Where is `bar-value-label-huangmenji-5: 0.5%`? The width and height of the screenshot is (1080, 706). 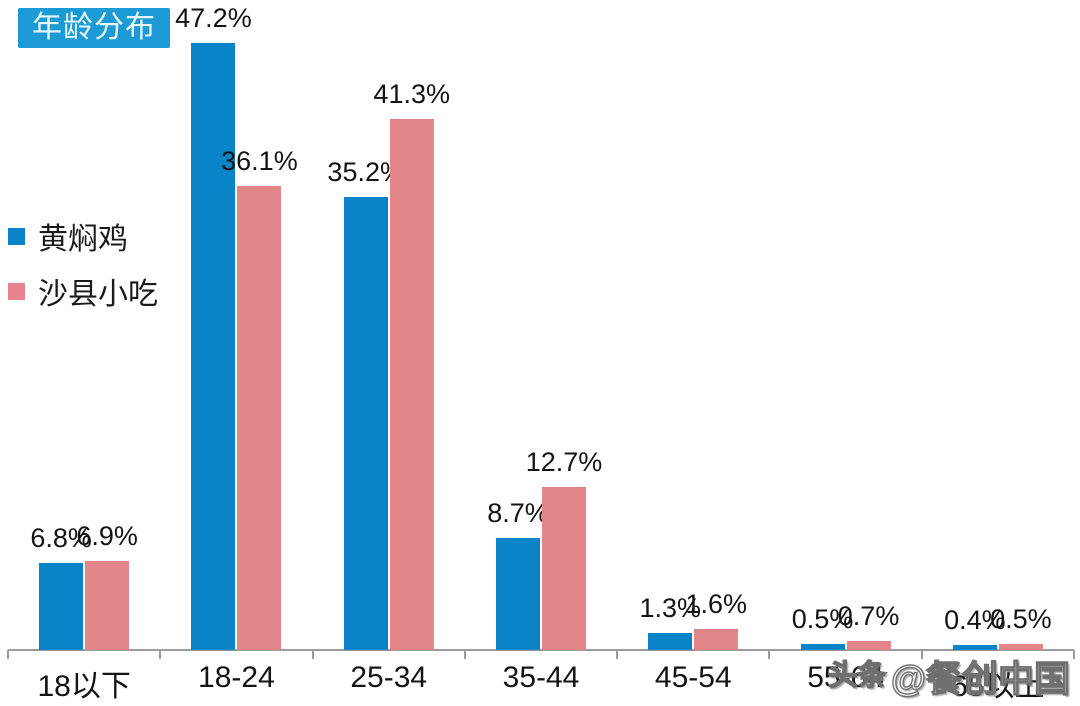
bar-value-label-huangmenji-5: 0.5% is located at coordinates (822, 618).